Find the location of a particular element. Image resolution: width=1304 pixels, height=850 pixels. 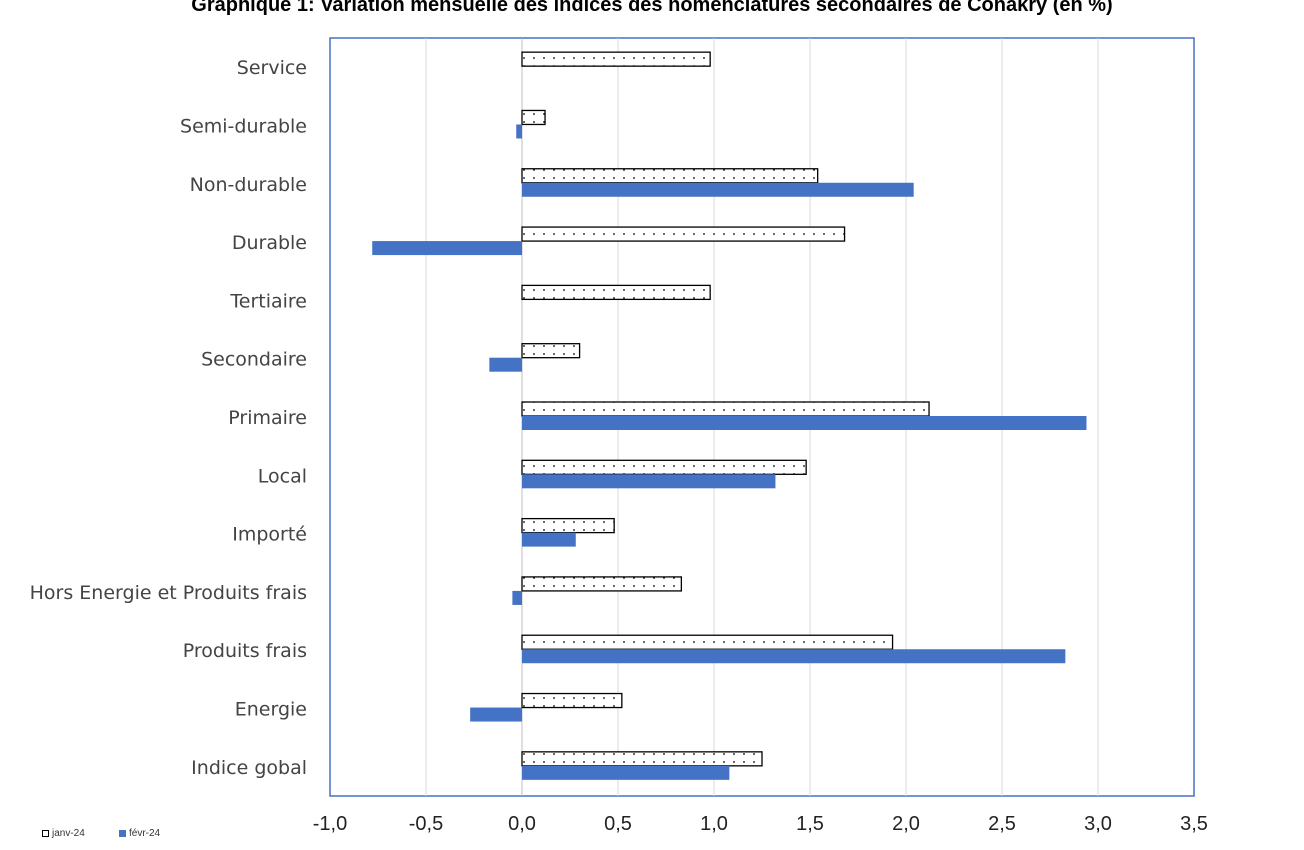

category-label: Service is located at coordinates (272, 68).